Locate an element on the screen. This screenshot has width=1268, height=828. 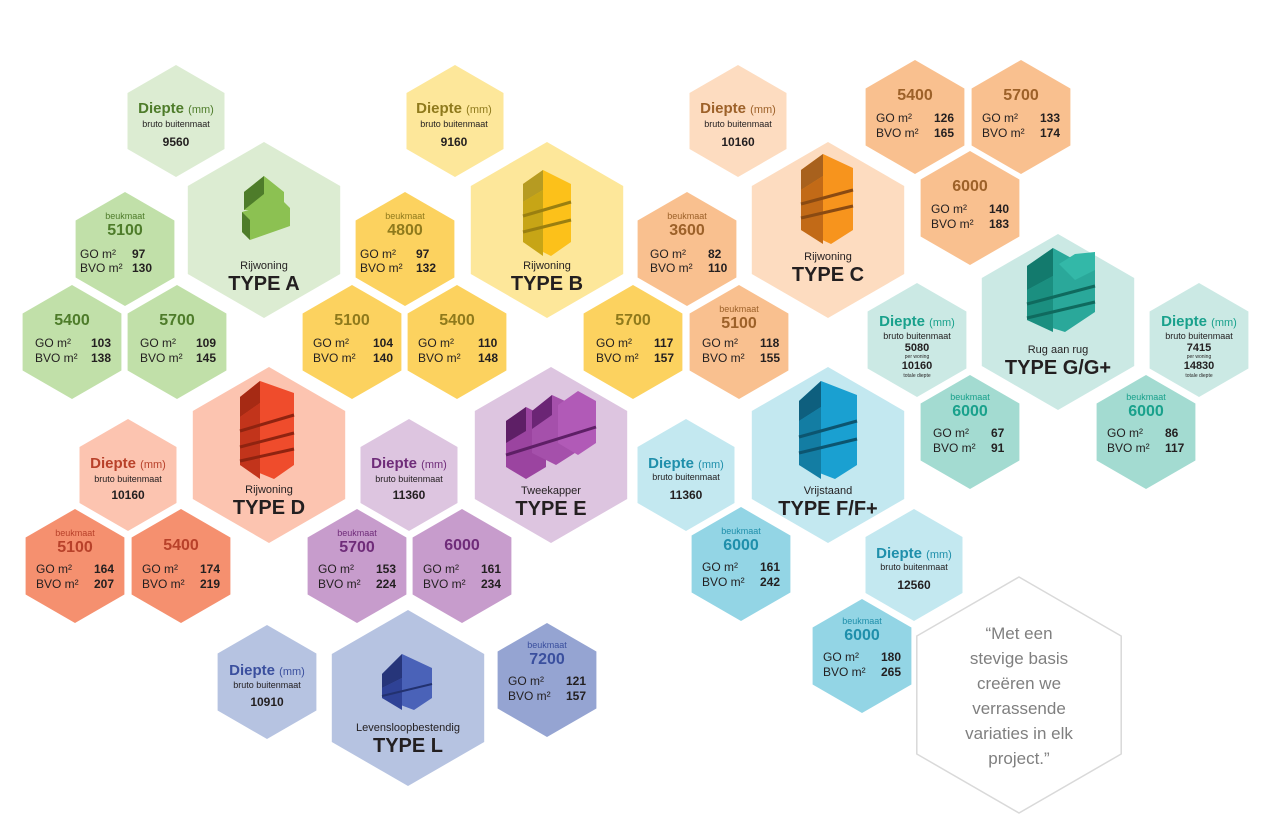
quote-line-3: creëren we is located at coordinates (1019, 683).